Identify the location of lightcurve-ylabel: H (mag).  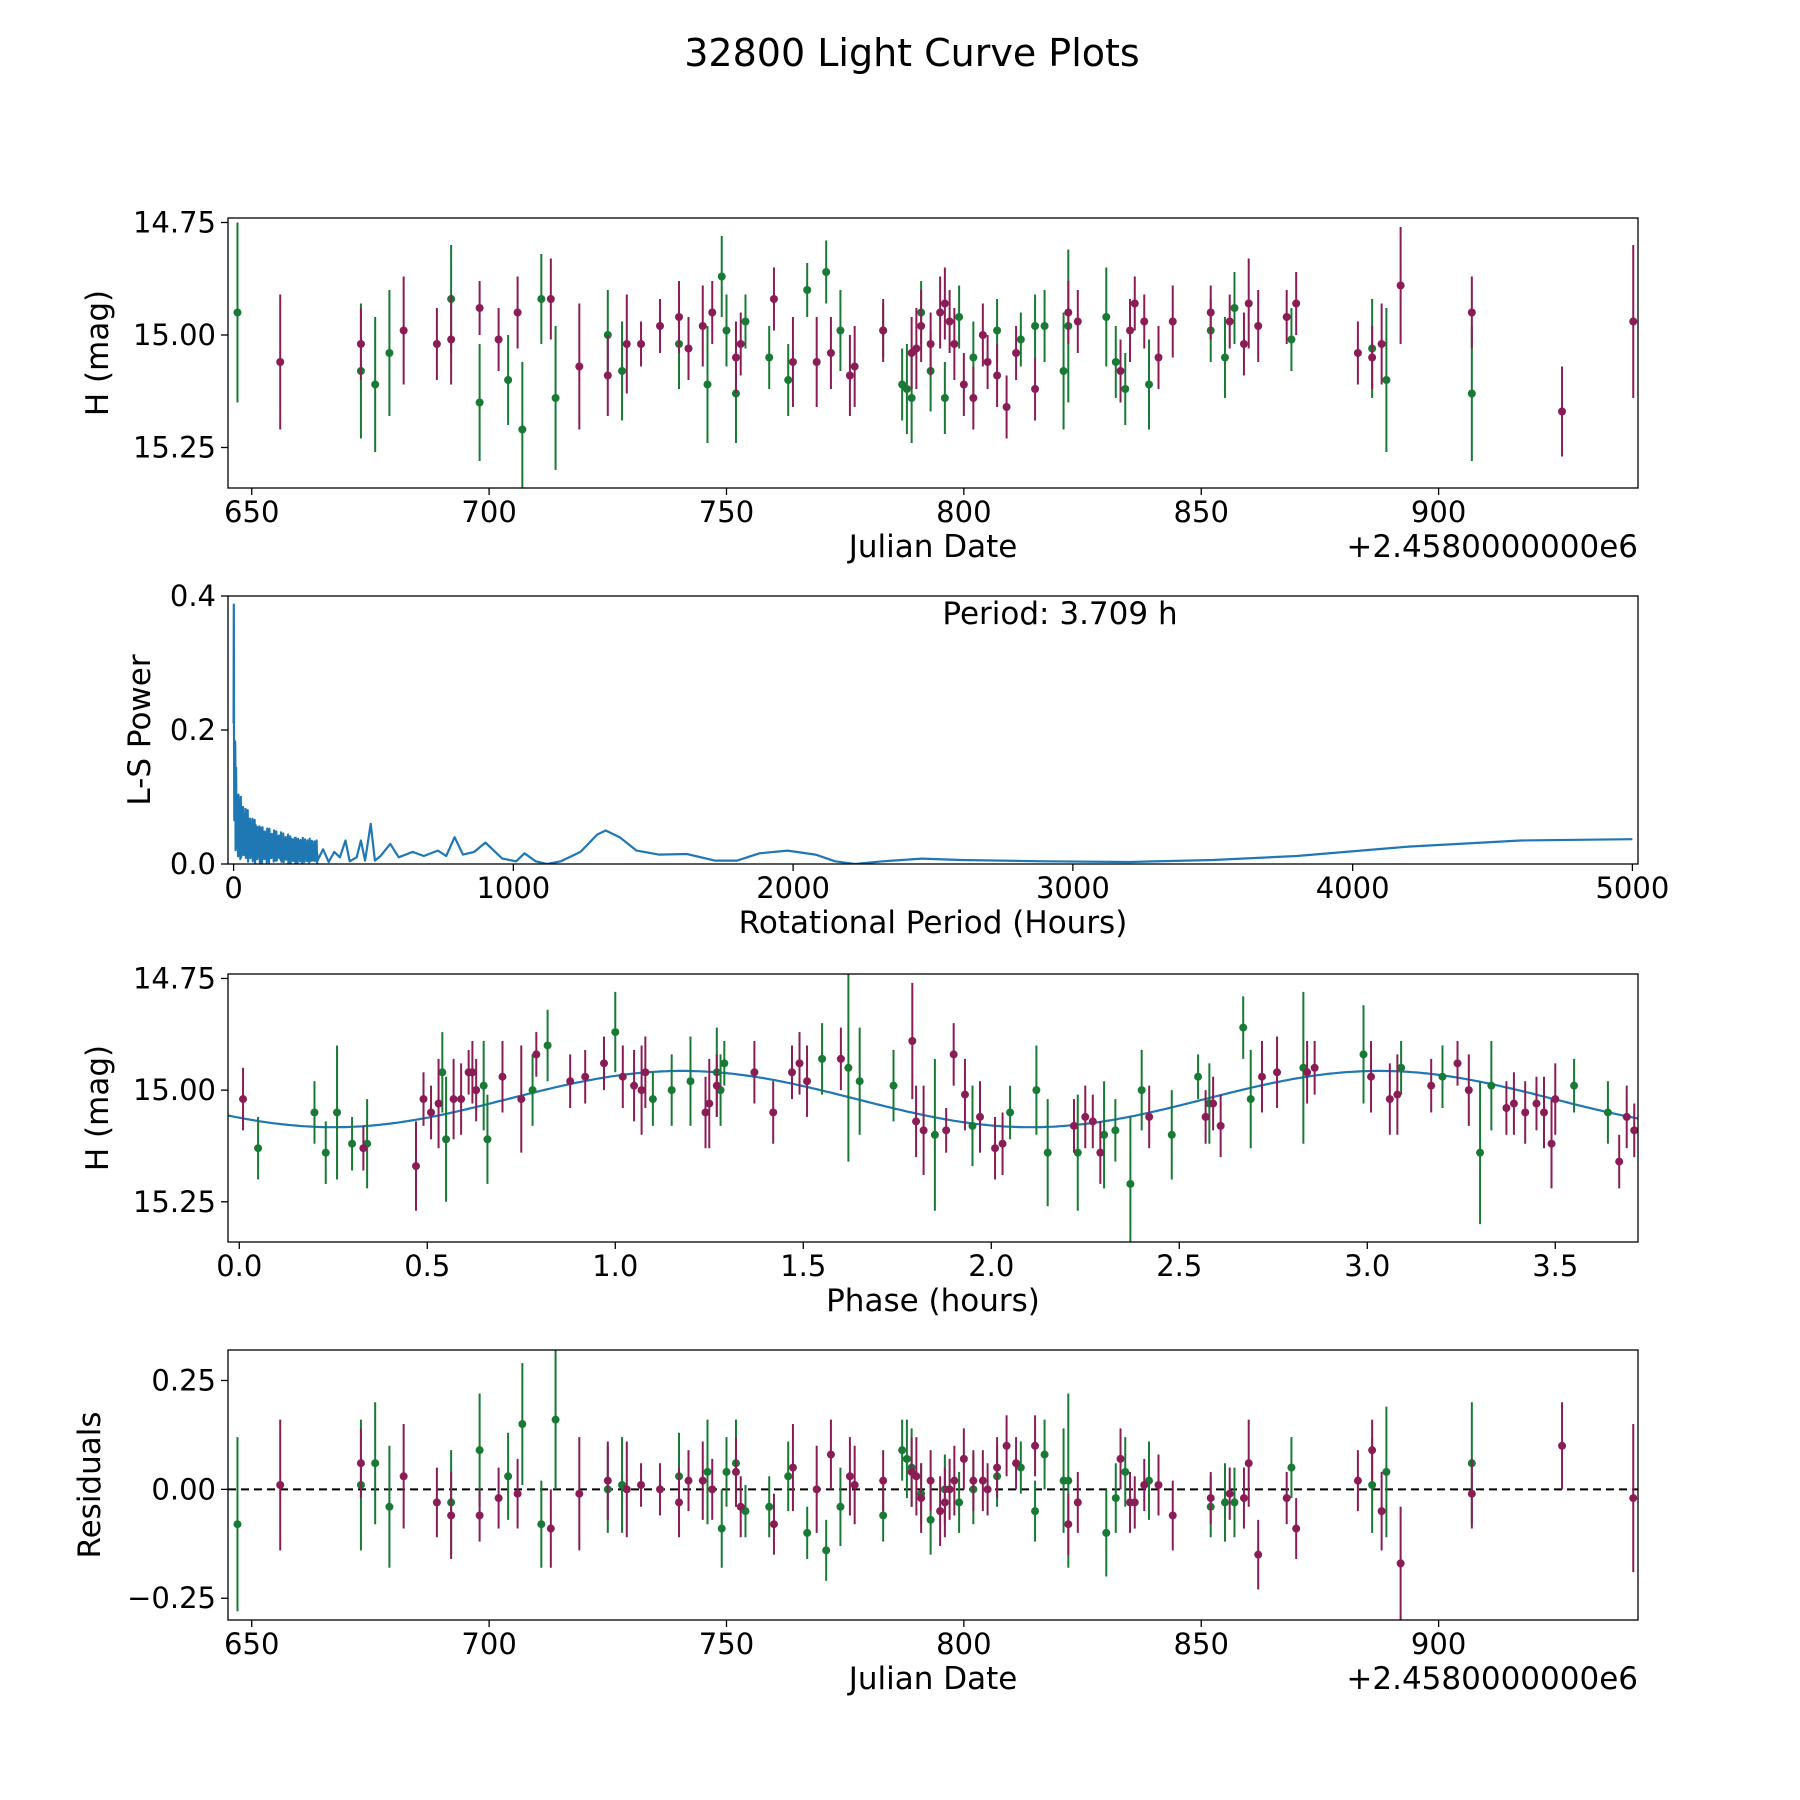
(98, 353).